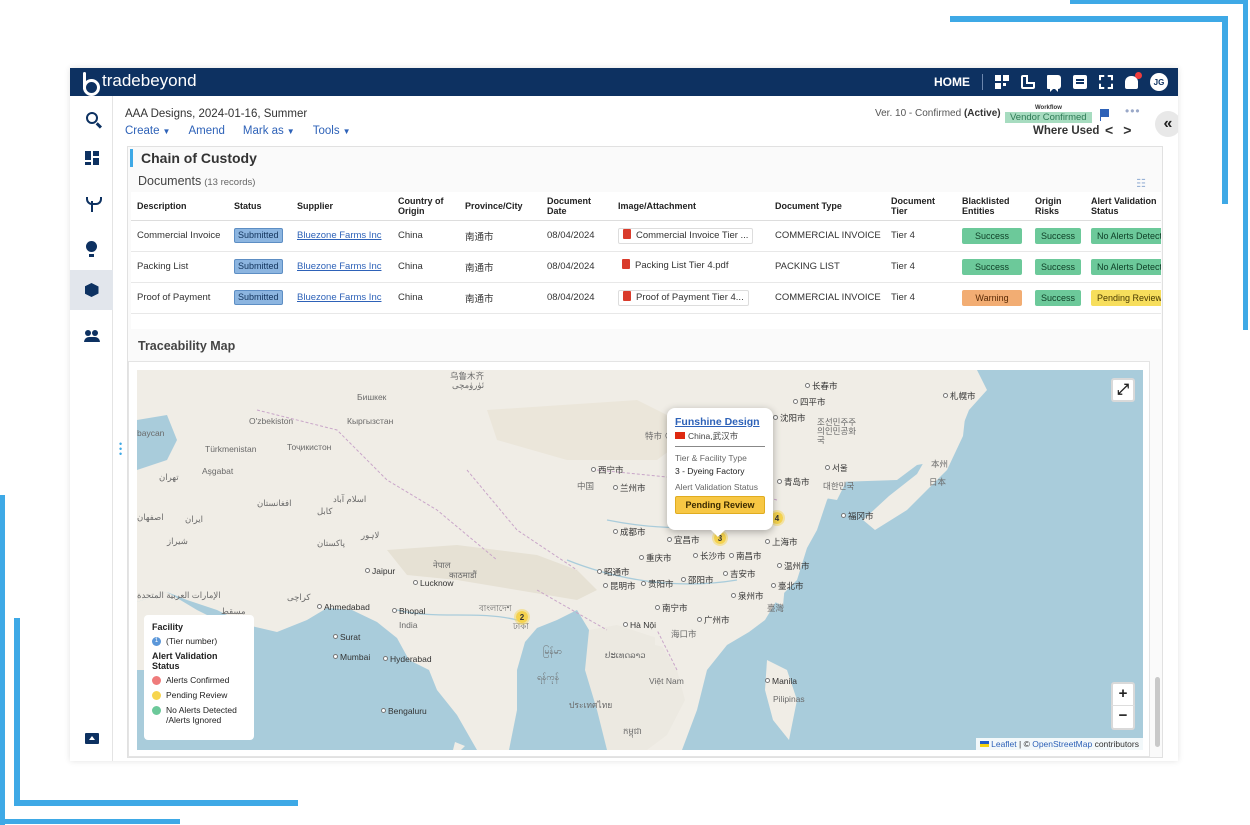  I want to click on col-date: Document Date, so click(576, 206).